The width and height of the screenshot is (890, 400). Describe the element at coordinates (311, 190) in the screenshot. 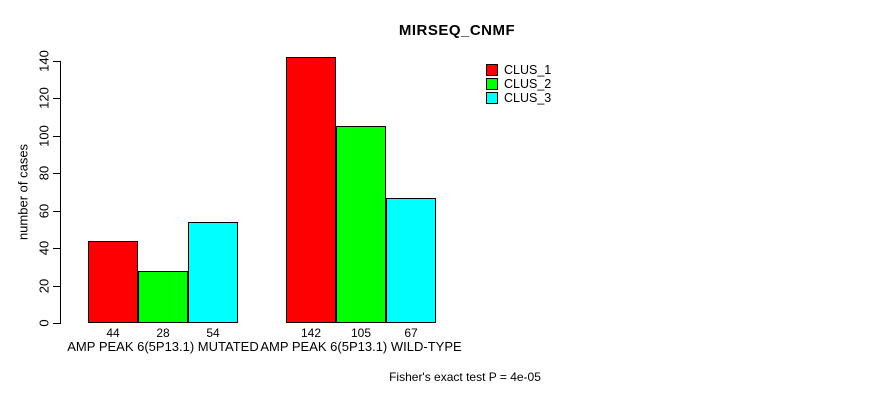

I see `bar-clus_1-group2` at that location.